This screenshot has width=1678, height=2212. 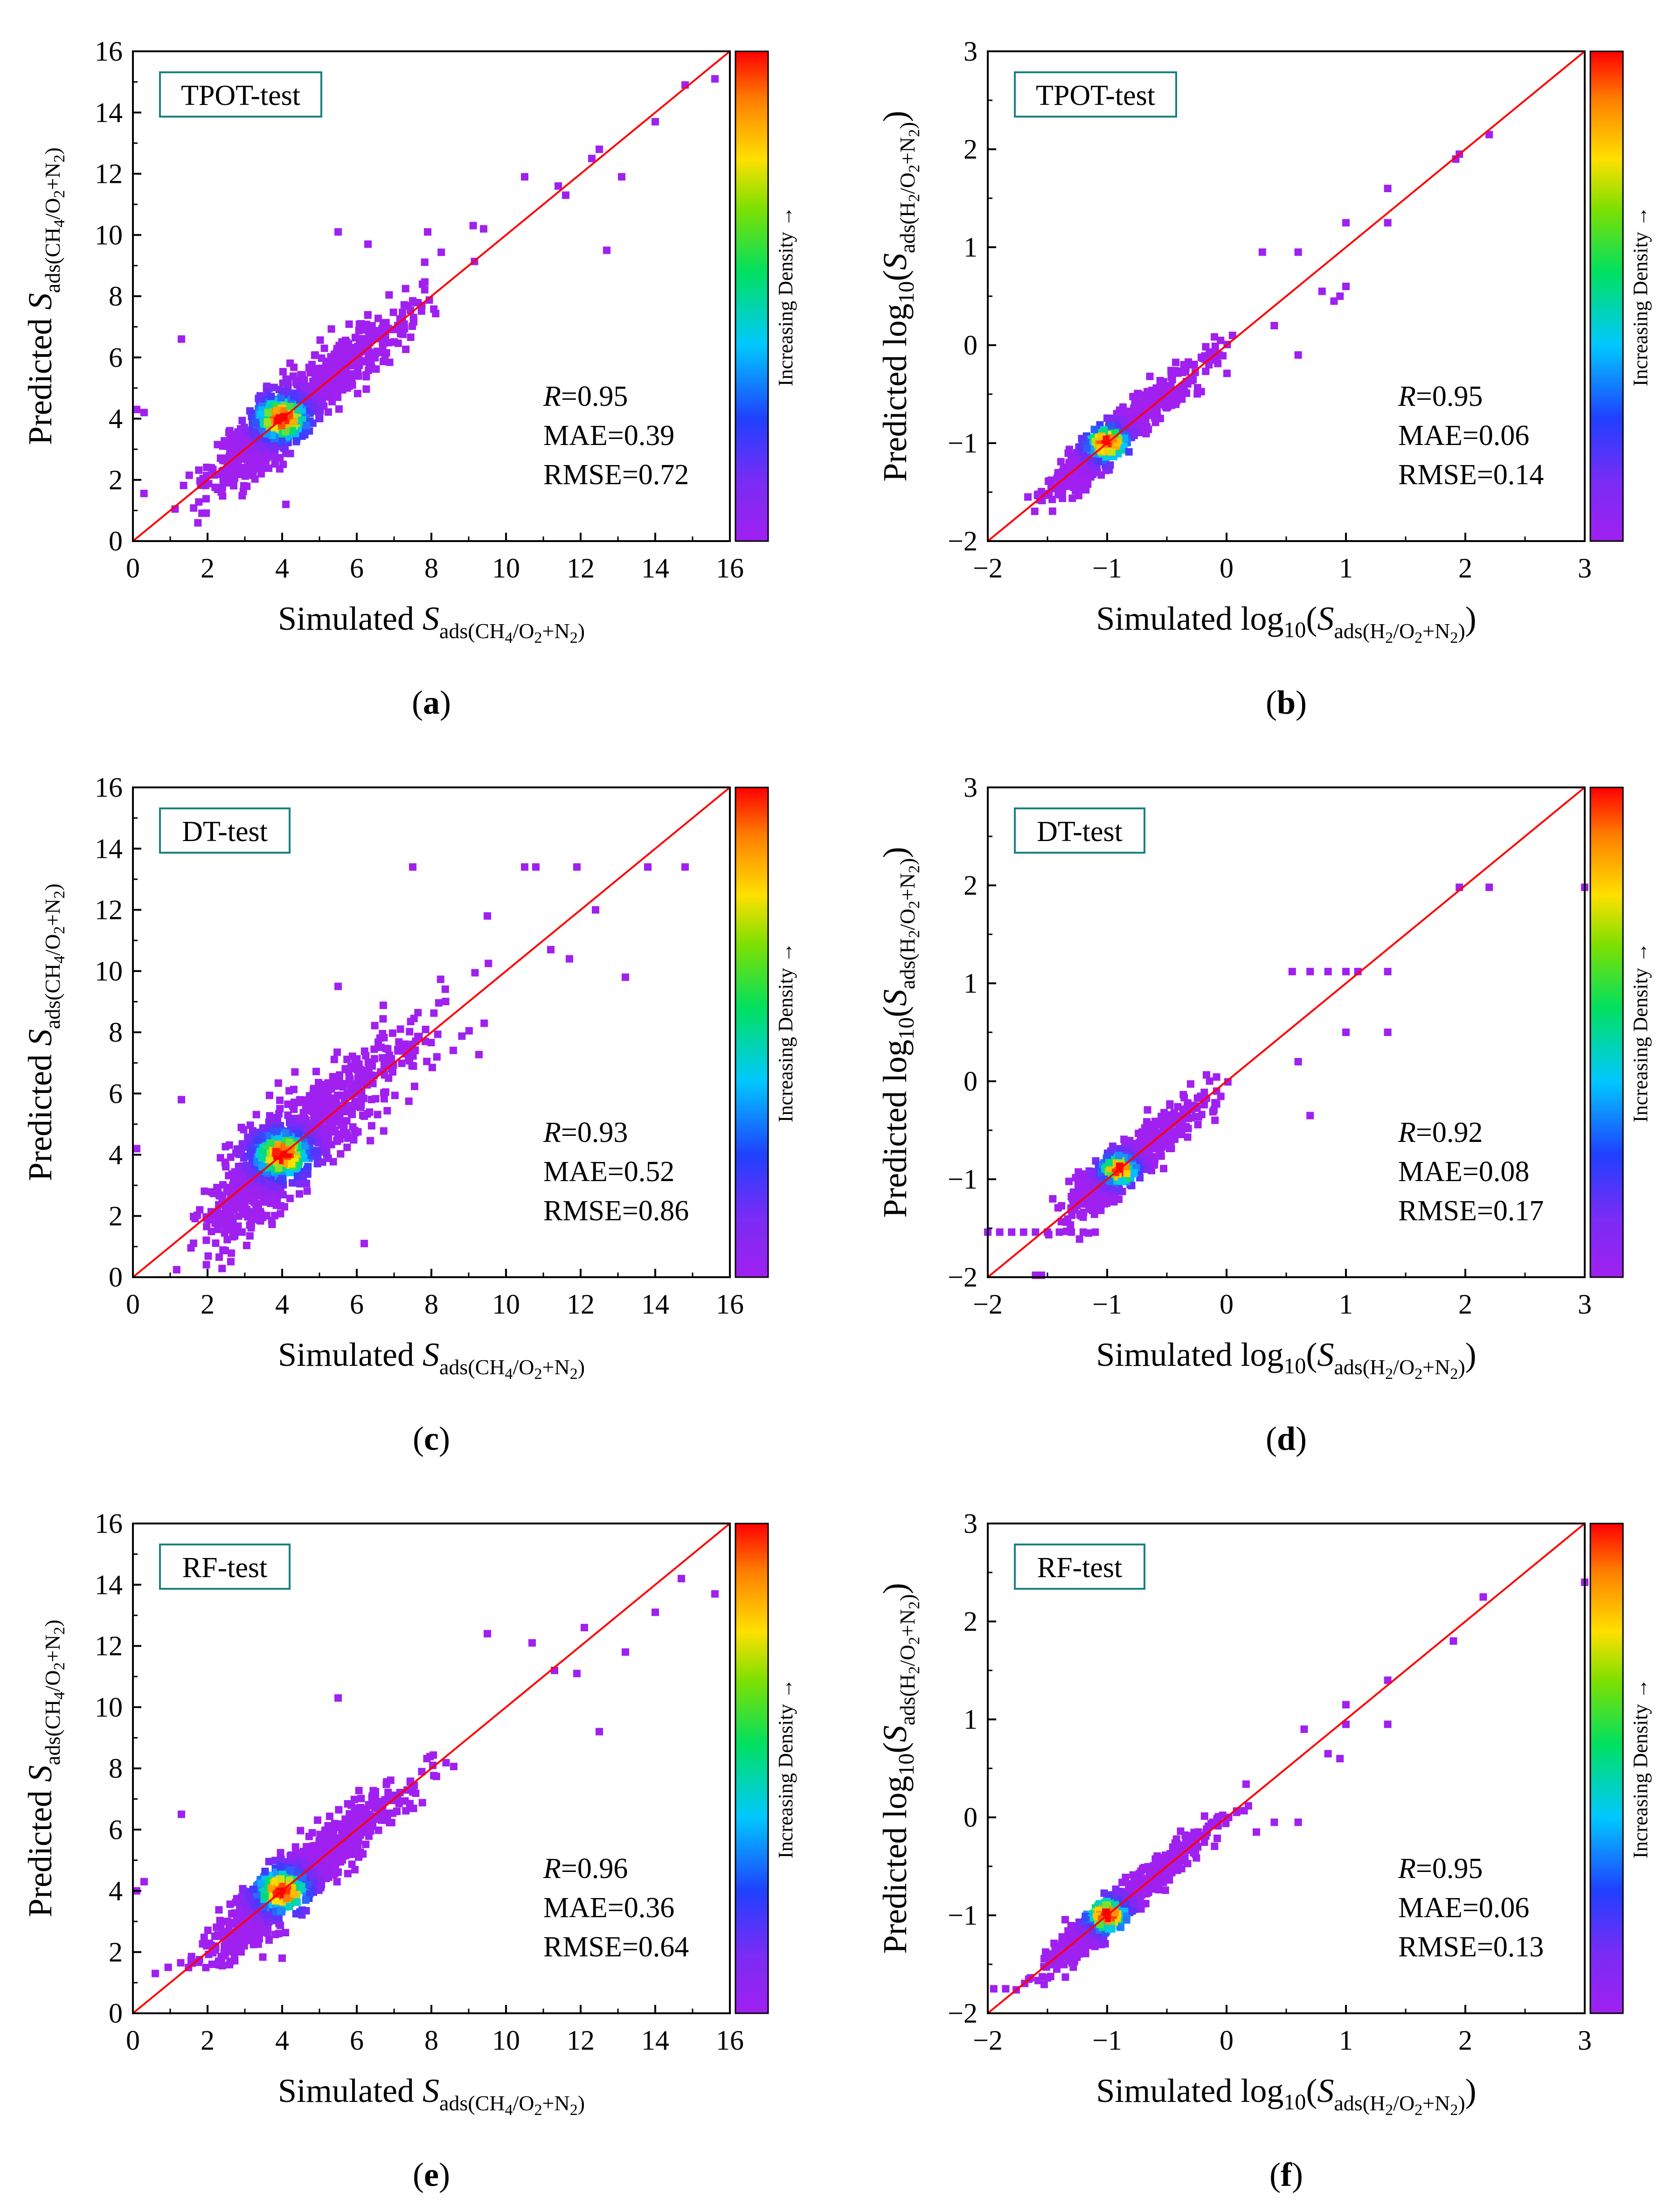 I want to click on y-tick-label: 6, so click(x=116, y=358).